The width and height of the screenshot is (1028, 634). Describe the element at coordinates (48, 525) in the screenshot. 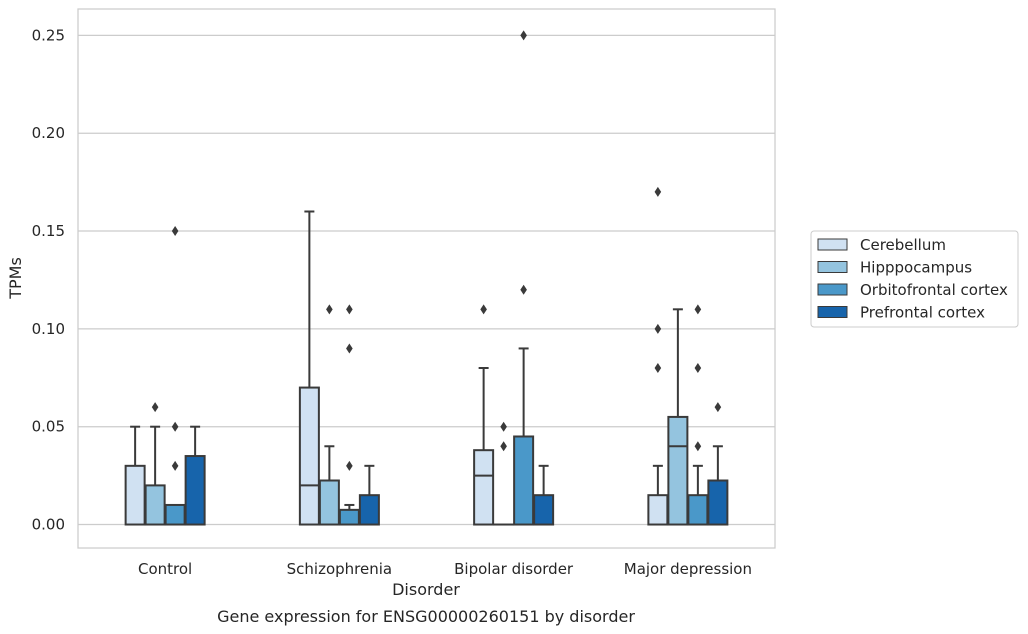

I see `y-tick-label: 0.00` at that location.